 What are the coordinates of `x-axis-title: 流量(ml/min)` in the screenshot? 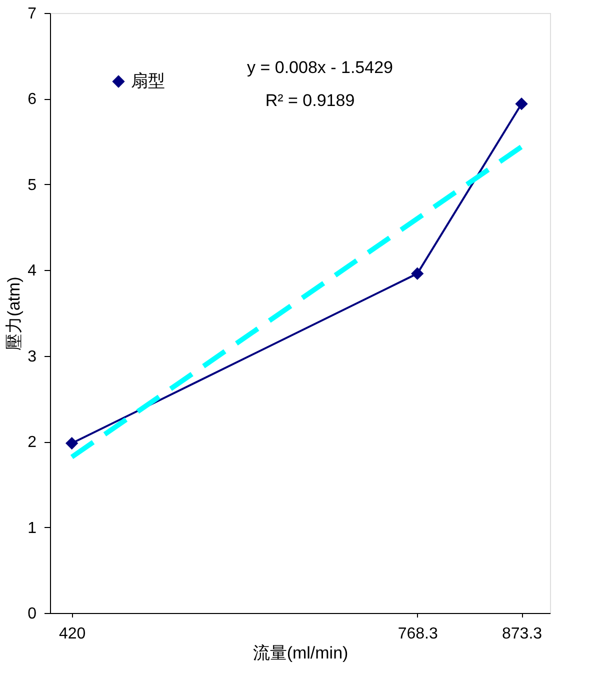 It's located at (300, 653).